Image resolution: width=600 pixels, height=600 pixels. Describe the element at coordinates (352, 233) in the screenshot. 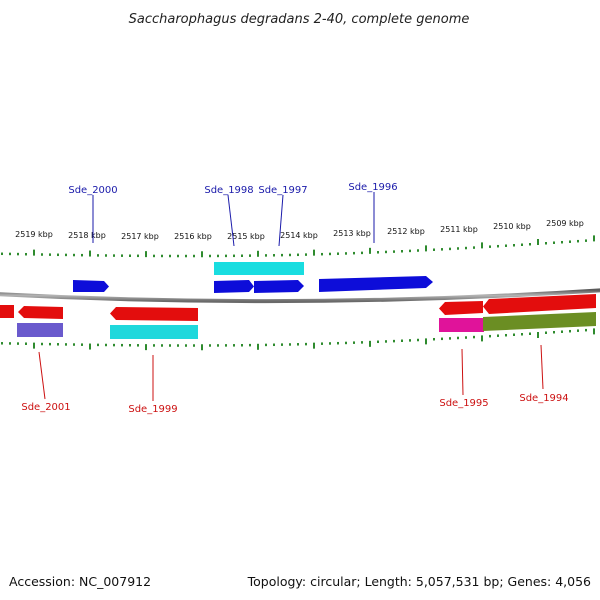

I see `tick-label: 2513 kbp` at that location.